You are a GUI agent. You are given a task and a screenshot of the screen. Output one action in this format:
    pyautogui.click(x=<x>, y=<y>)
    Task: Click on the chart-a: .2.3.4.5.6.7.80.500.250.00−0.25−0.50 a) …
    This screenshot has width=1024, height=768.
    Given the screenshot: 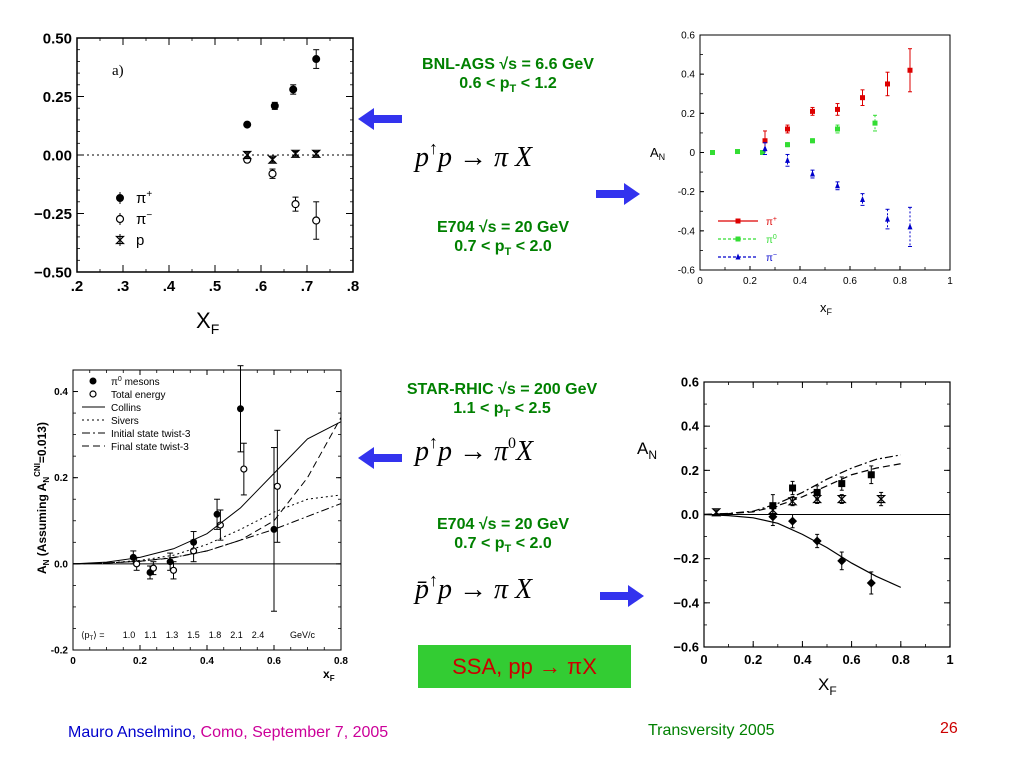 What is the action you would take?
    pyautogui.click(x=197, y=183)
    